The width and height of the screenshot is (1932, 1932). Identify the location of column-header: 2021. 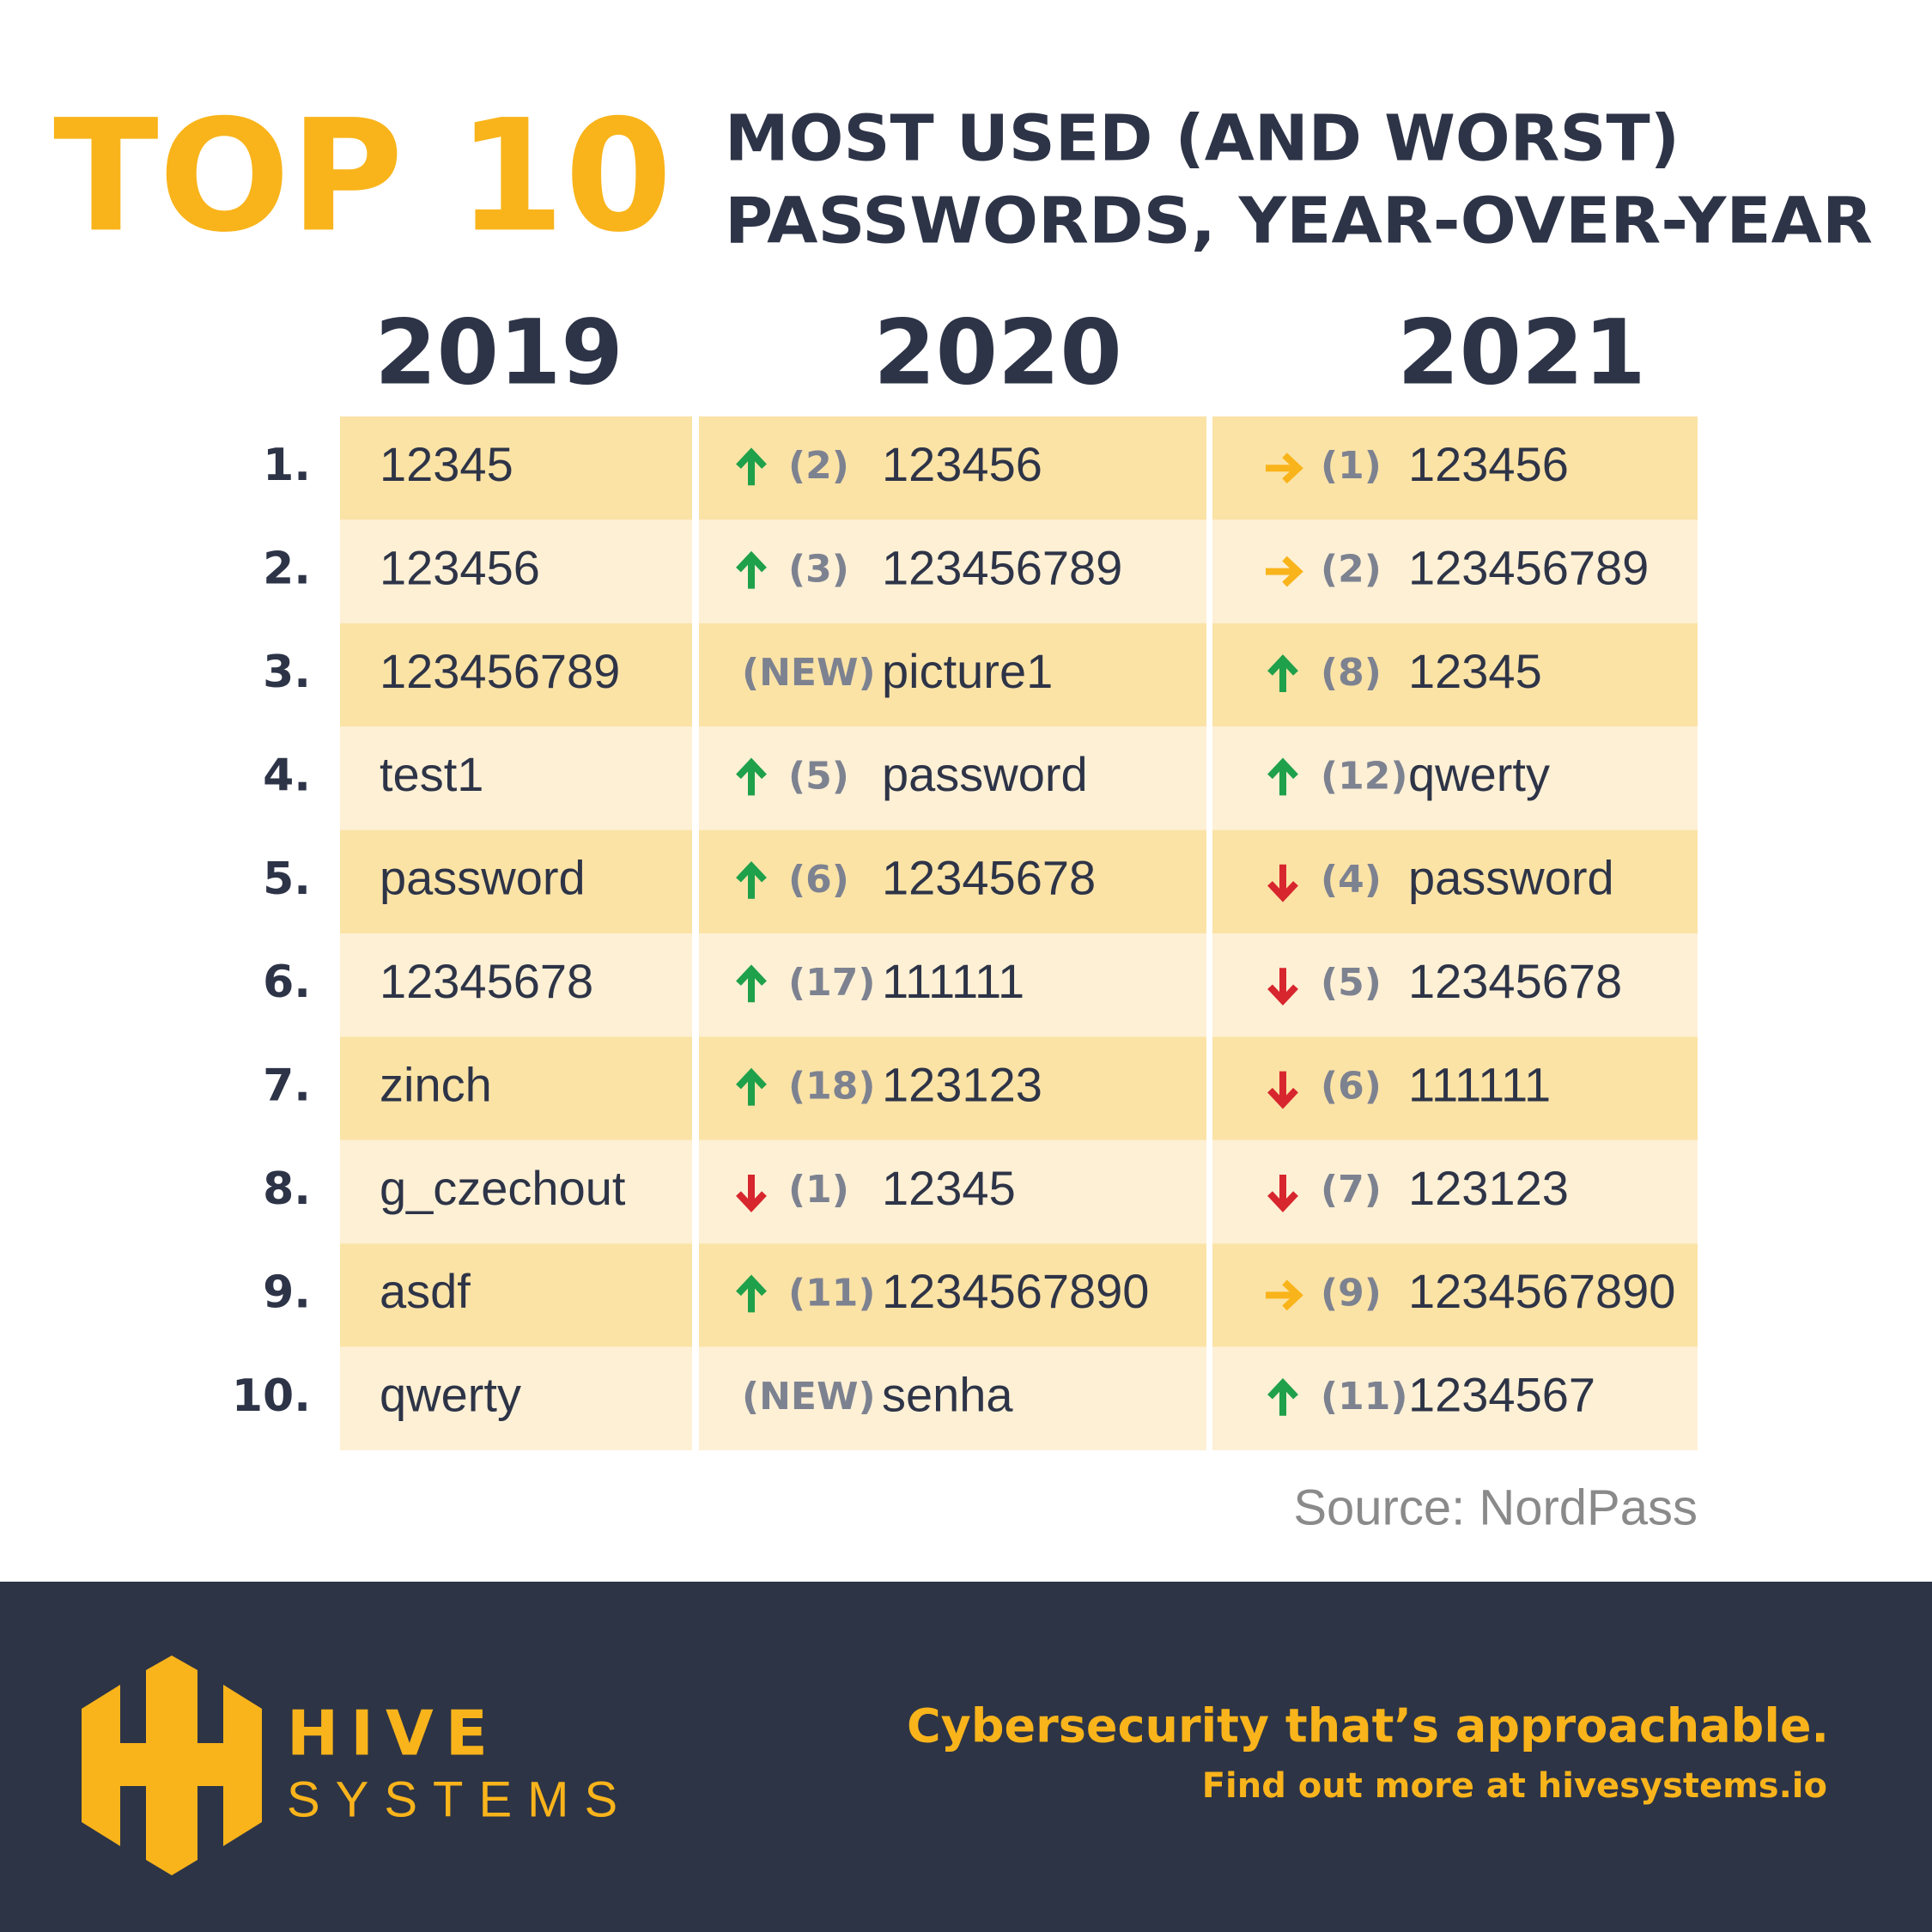
(1521, 352).